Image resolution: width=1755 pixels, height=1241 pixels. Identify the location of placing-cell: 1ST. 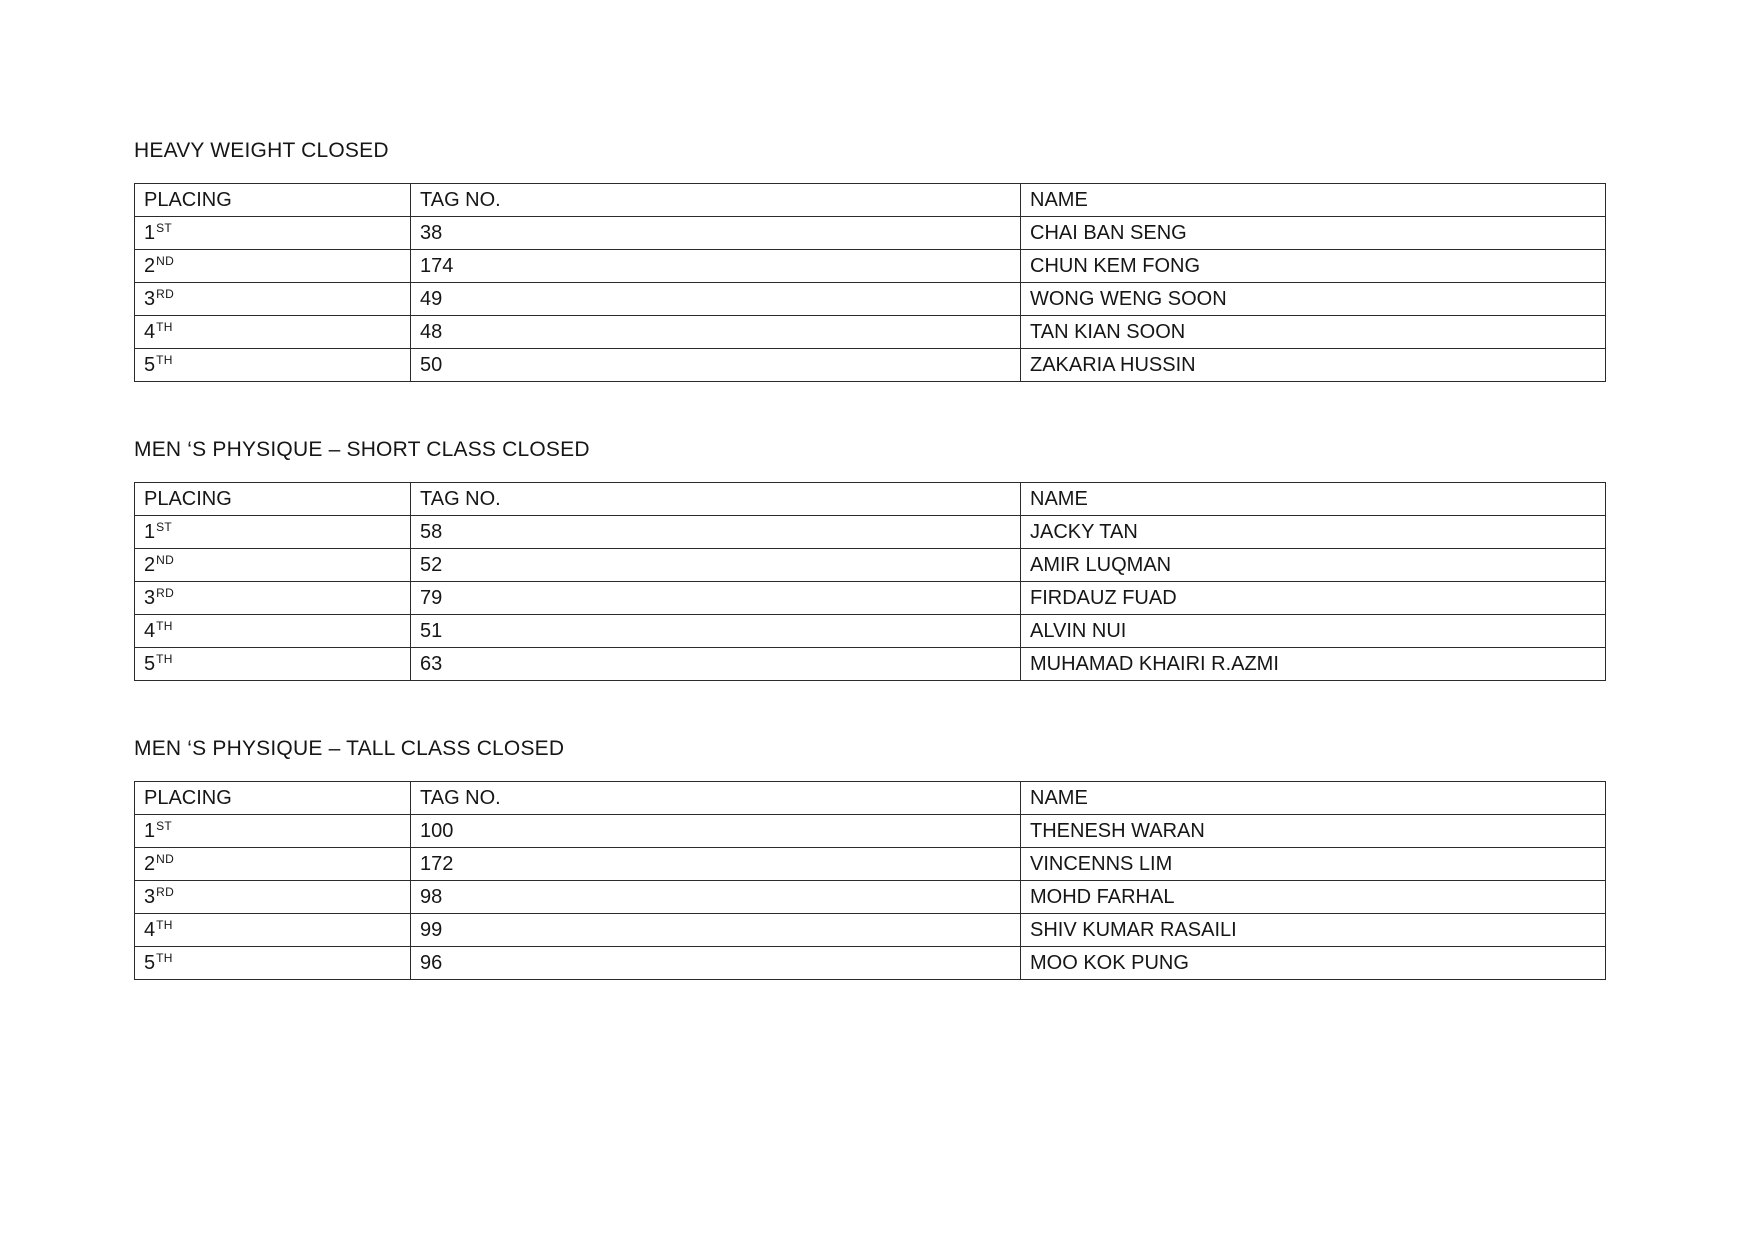
(272, 233).